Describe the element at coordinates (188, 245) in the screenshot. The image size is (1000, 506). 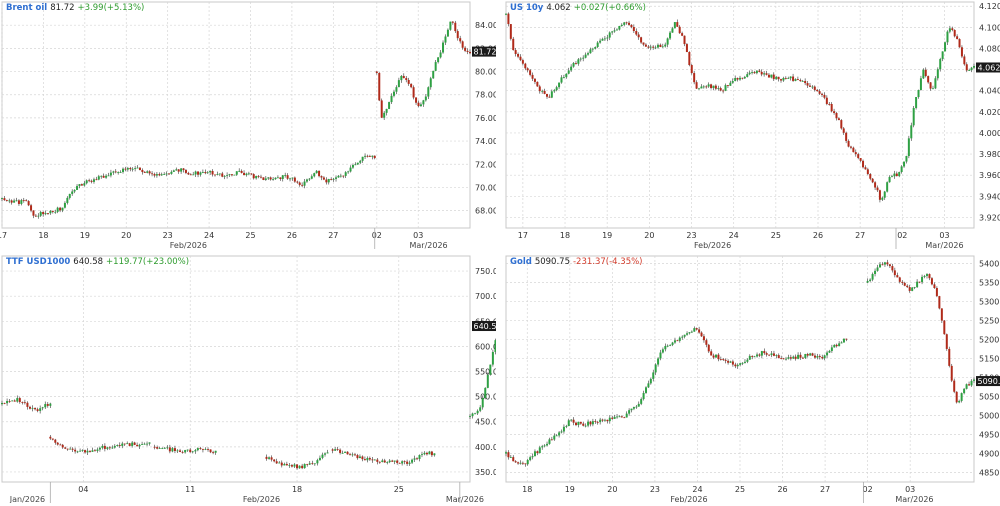
I see `month-label: Feb/2026` at that location.